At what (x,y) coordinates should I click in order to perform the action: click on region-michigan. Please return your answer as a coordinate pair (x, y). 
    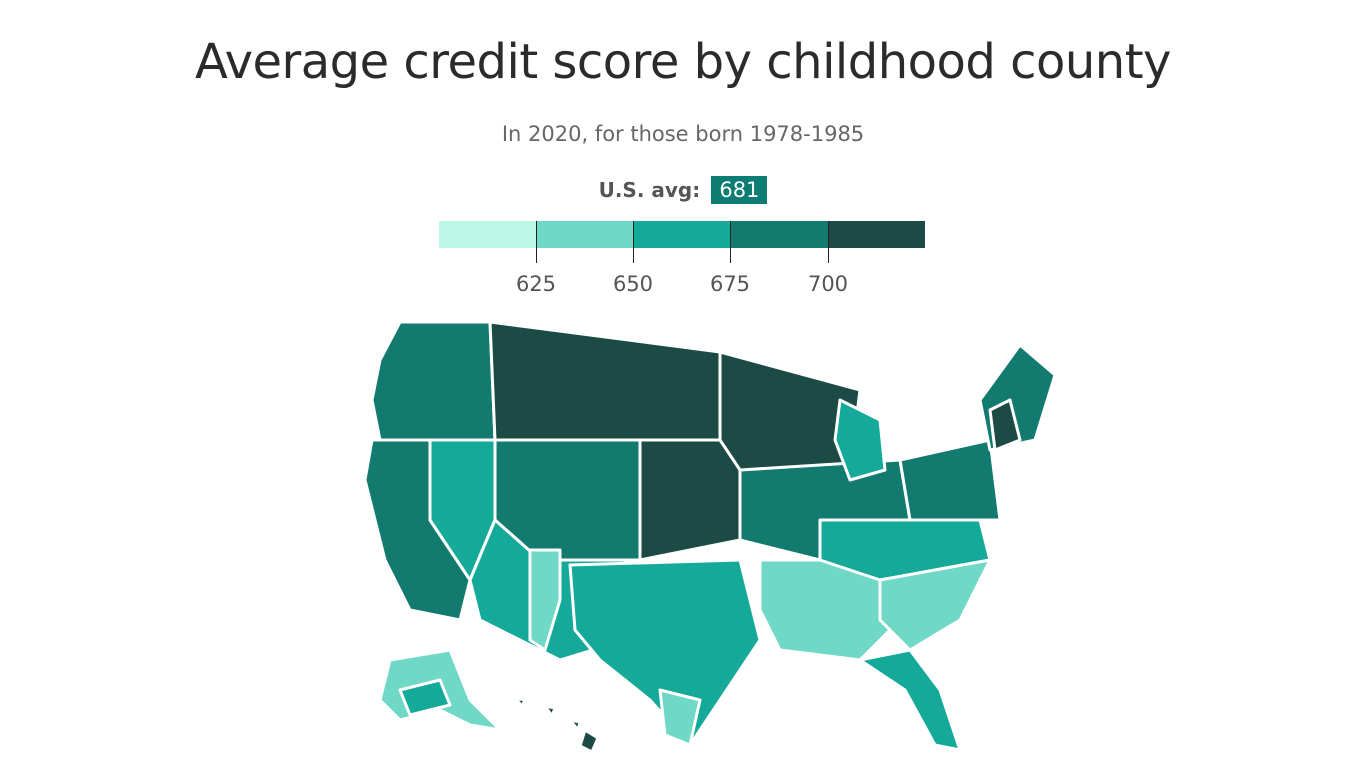
    Looking at the image, I should click on (860, 440).